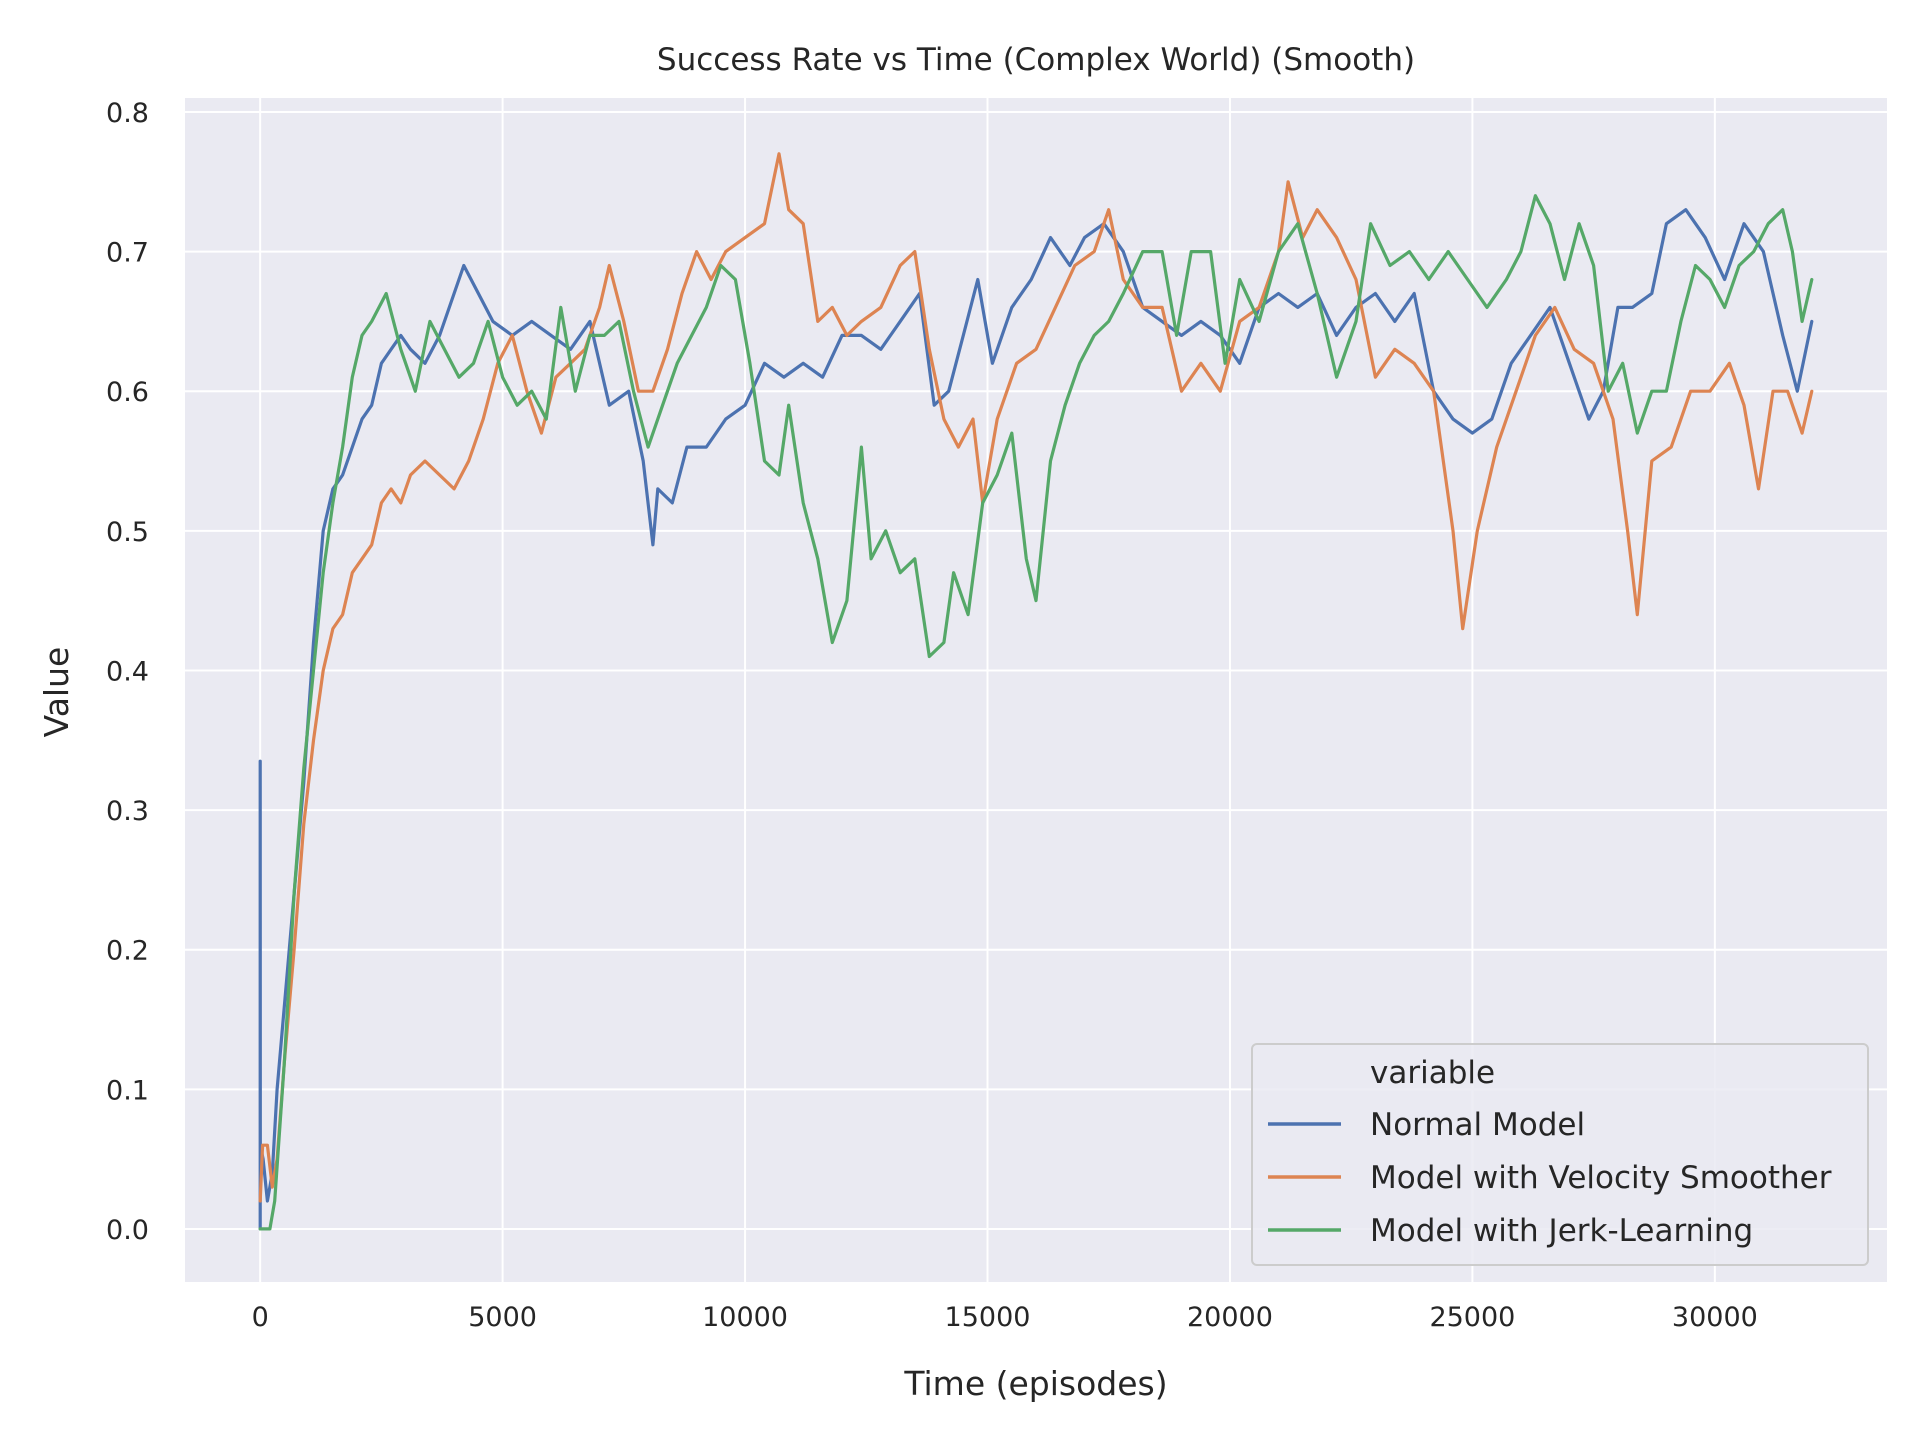 This screenshot has height=1440, width=1920. Describe the element at coordinates (1715, 1317) in the screenshot. I see `x-tick-label: 30000` at that location.